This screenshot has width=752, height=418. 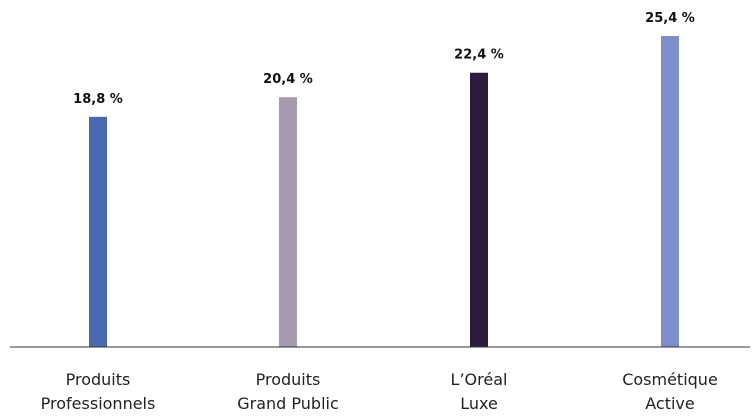 What do you see at coordinates (288, 379) in the screenshot?
I see `category-label-2-line-1: Produits` at bounding box center [288, 379].